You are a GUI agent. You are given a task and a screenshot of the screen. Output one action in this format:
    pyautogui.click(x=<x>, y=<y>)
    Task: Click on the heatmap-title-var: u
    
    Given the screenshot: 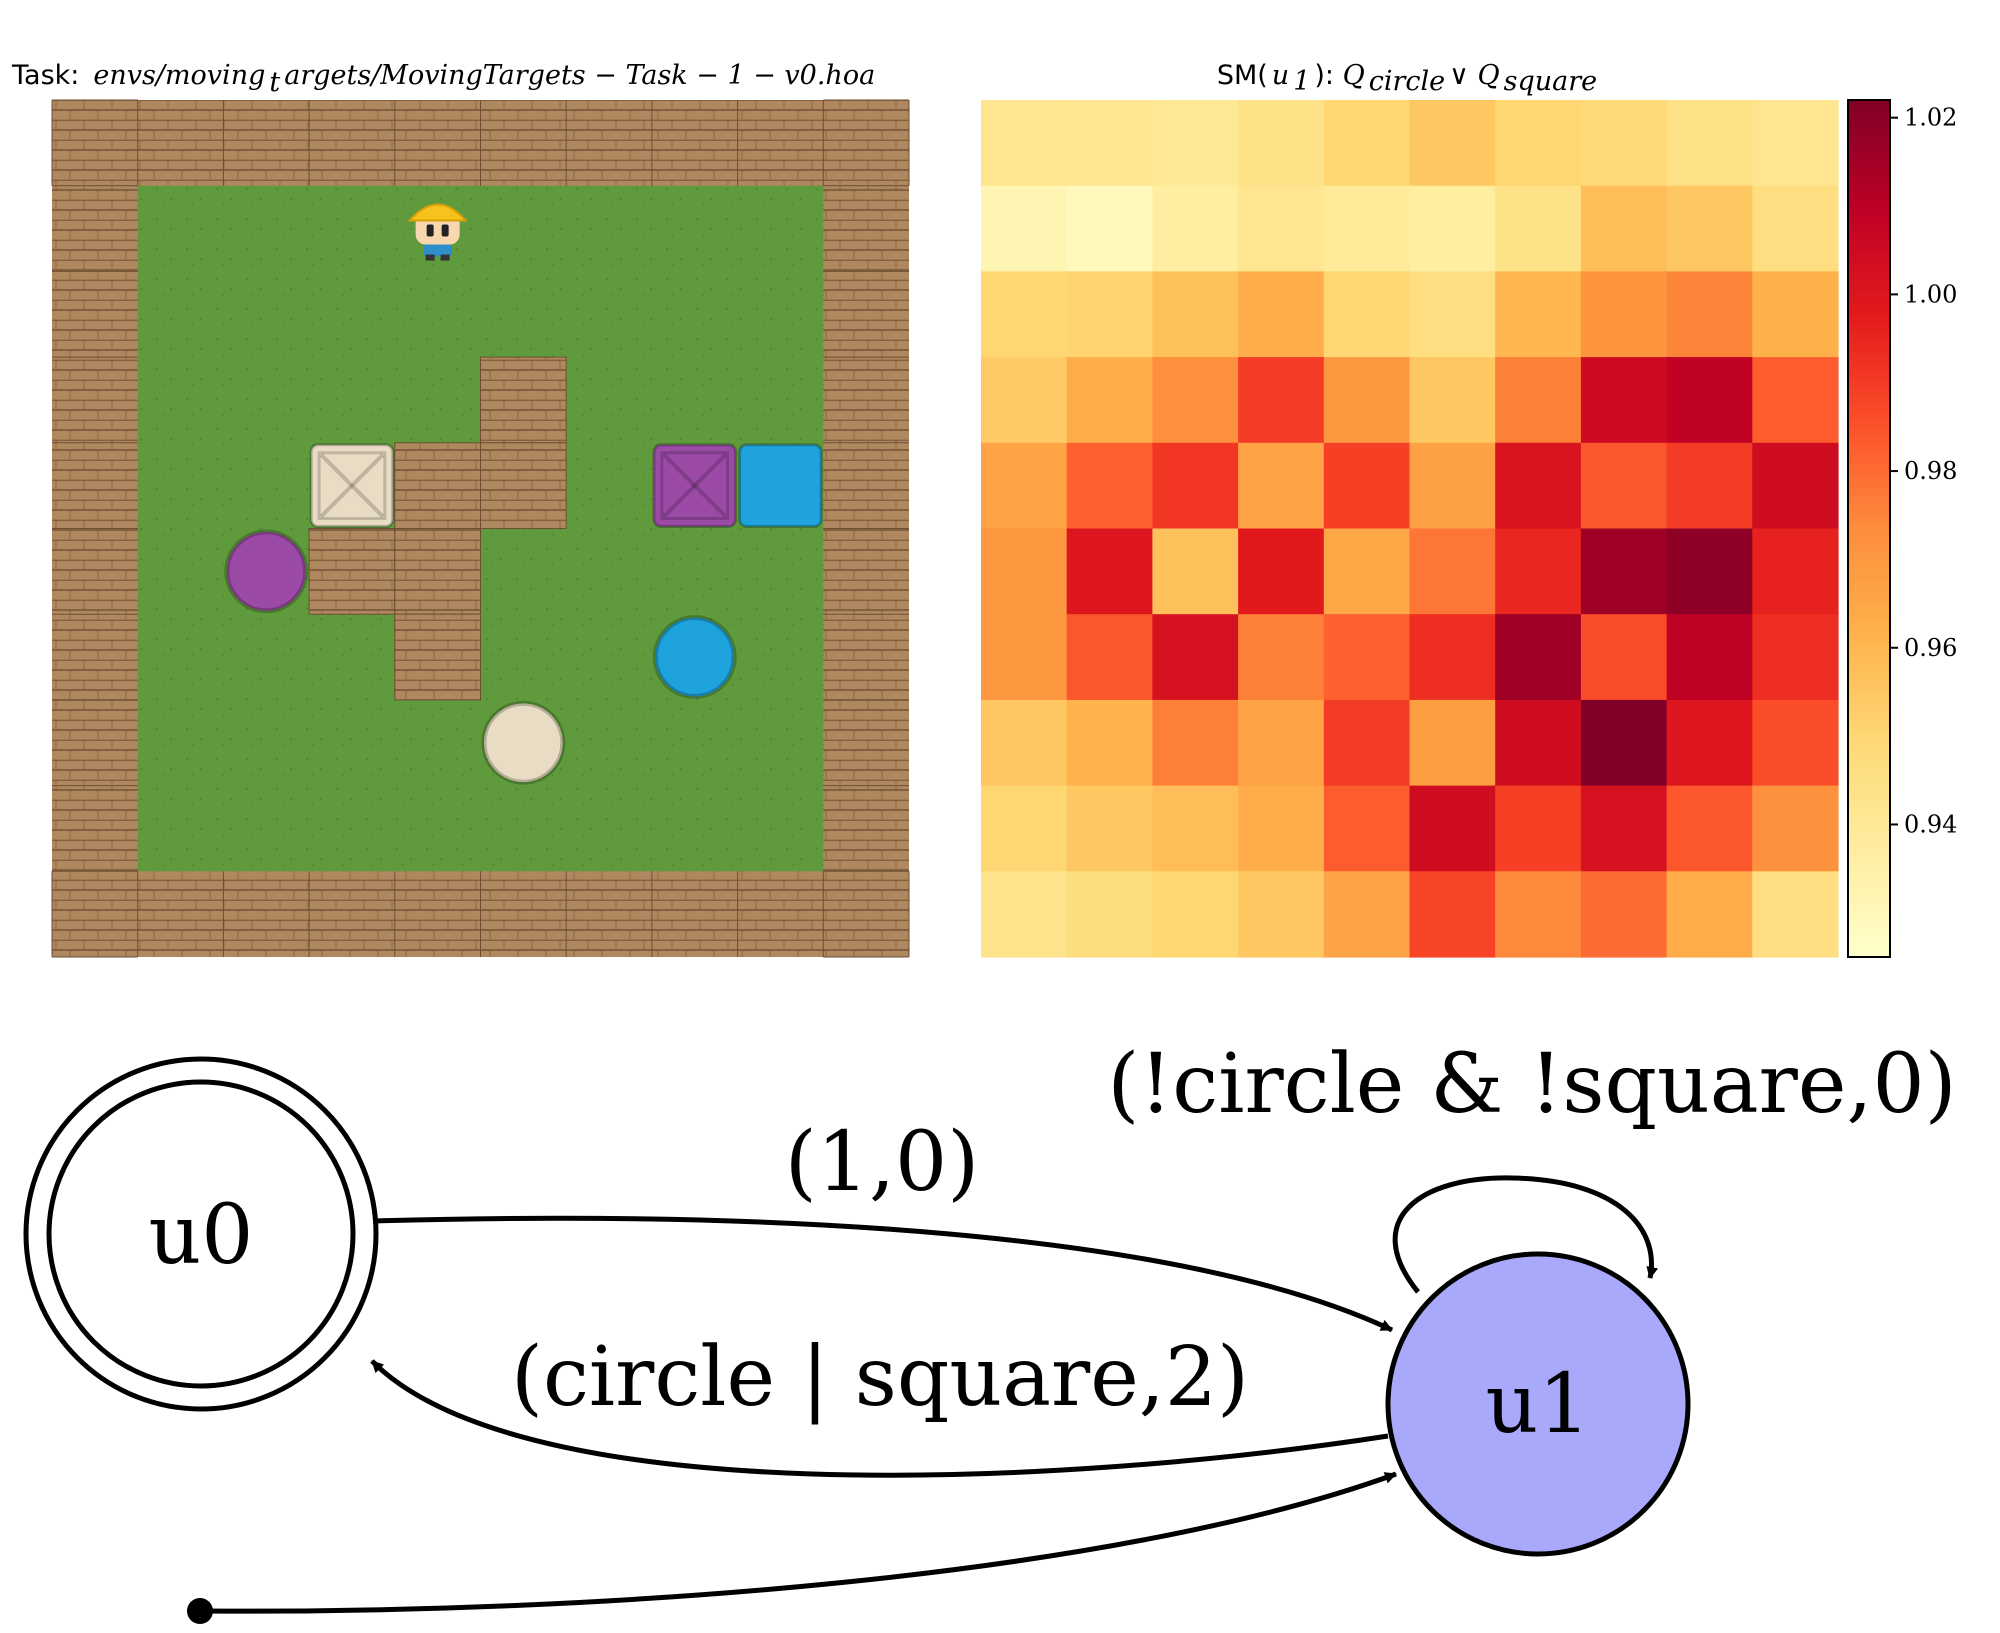 What is the action you would take?
    pyautogui.click(x=1280, y=75)
    